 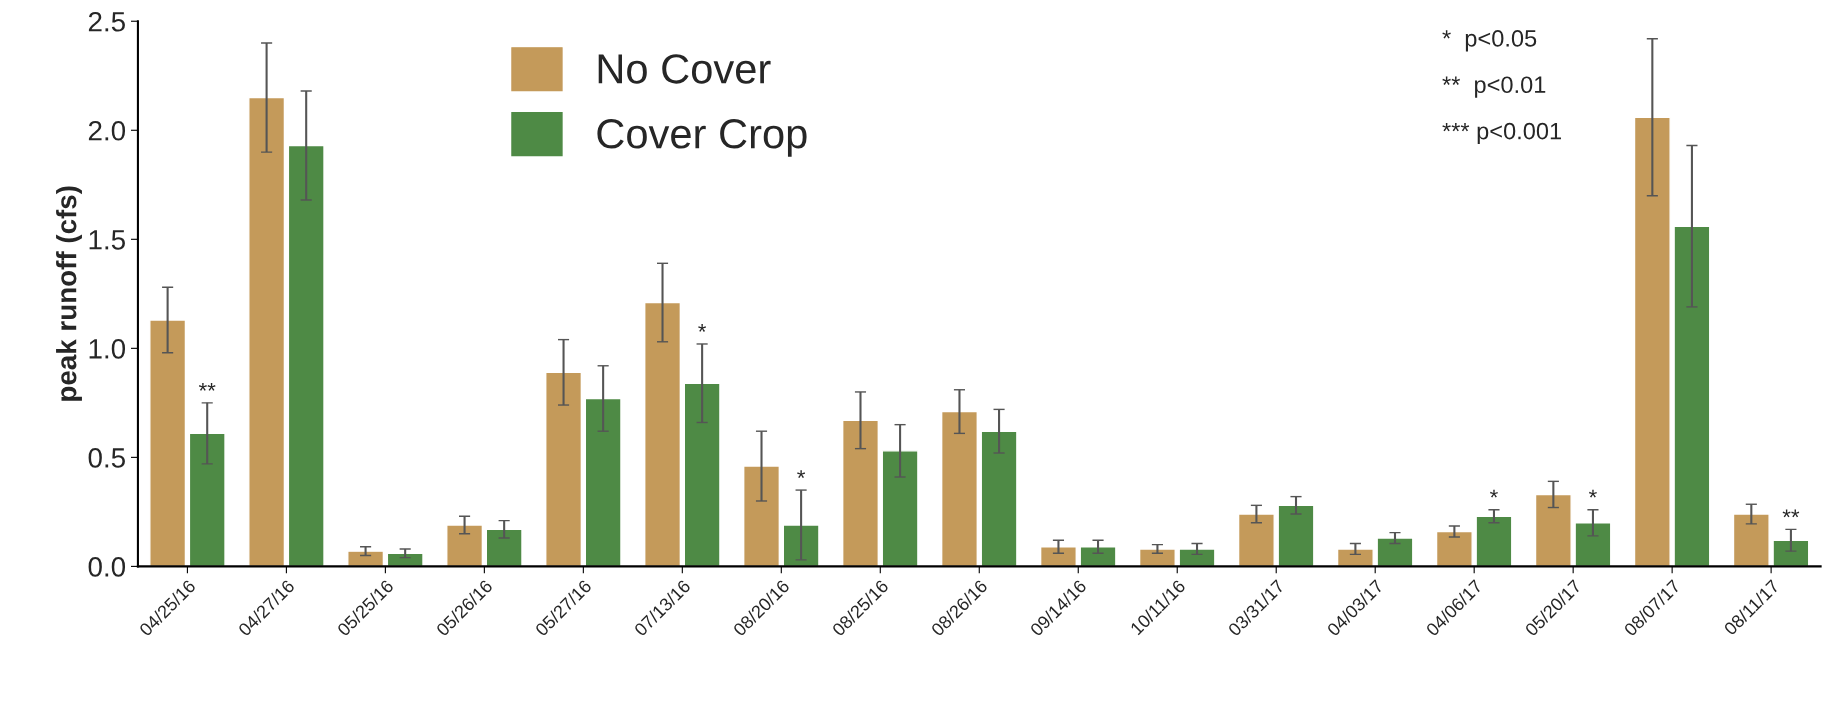 I want to click on legend-label: No Cover, so click(x=684, y=69).